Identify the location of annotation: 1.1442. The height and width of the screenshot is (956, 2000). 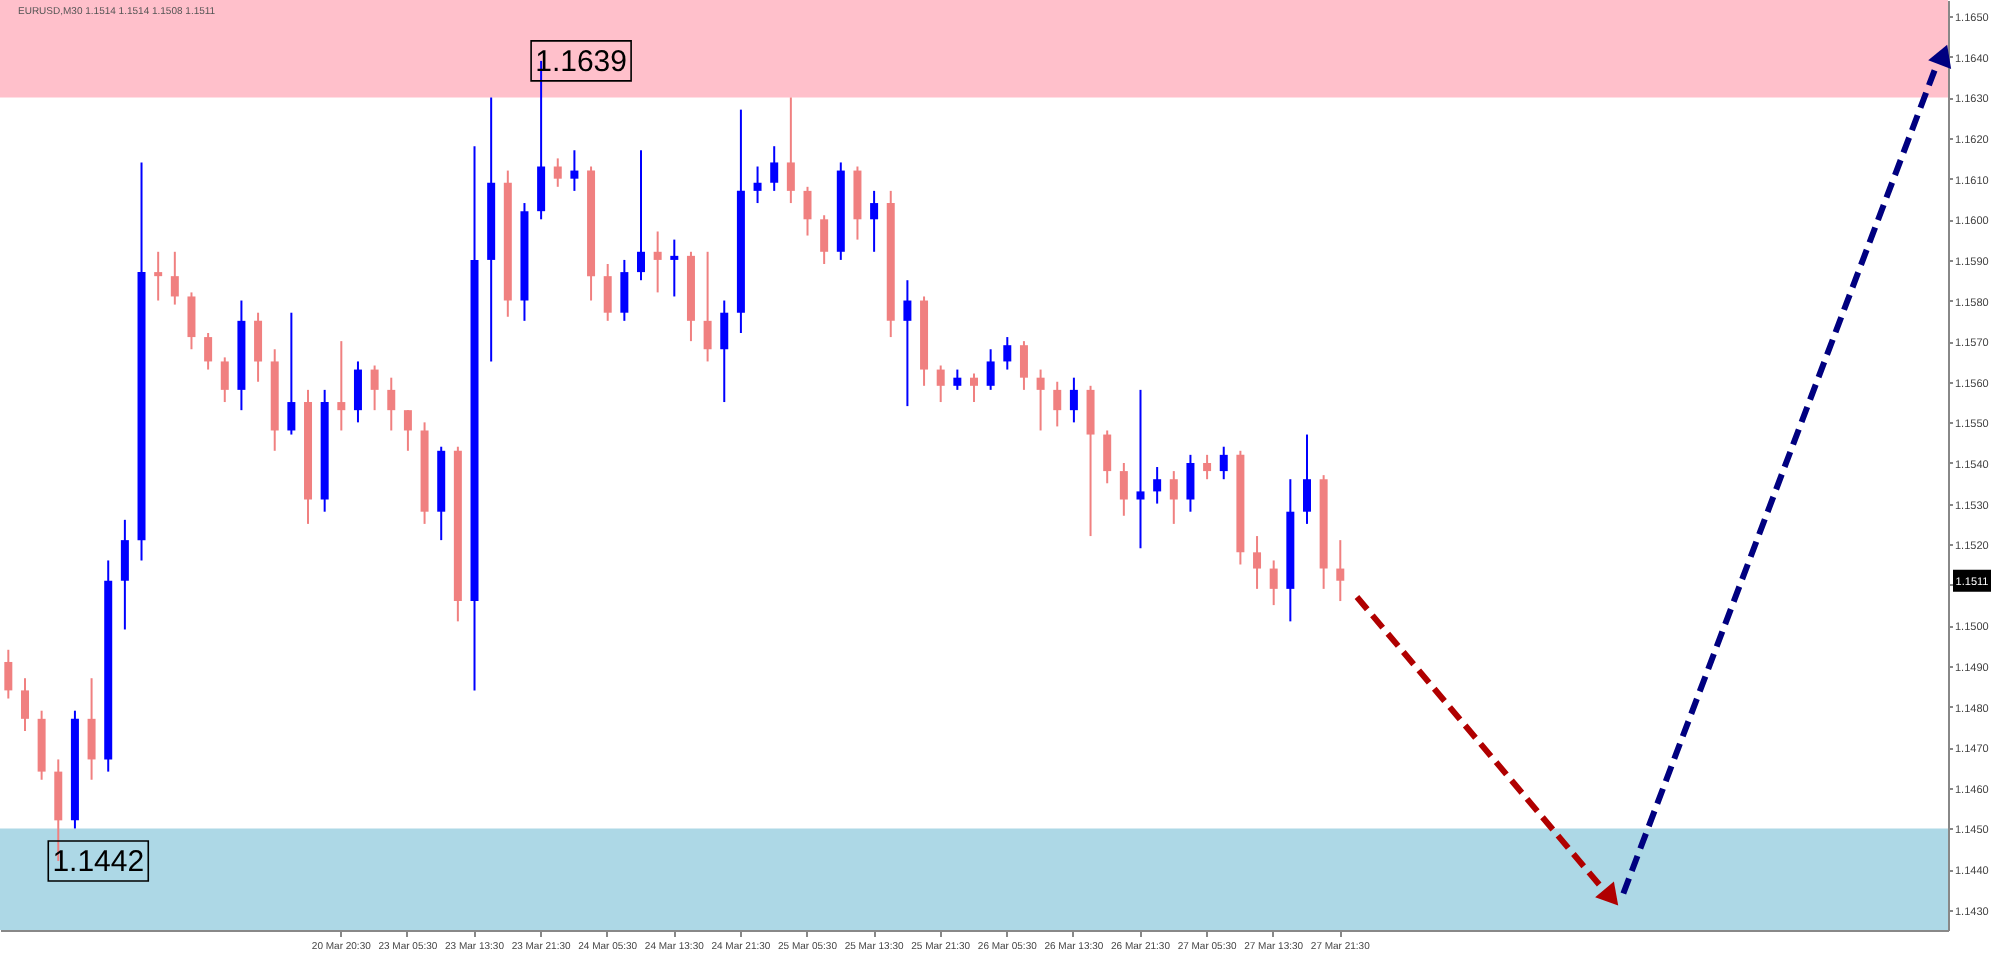
(98, 861).